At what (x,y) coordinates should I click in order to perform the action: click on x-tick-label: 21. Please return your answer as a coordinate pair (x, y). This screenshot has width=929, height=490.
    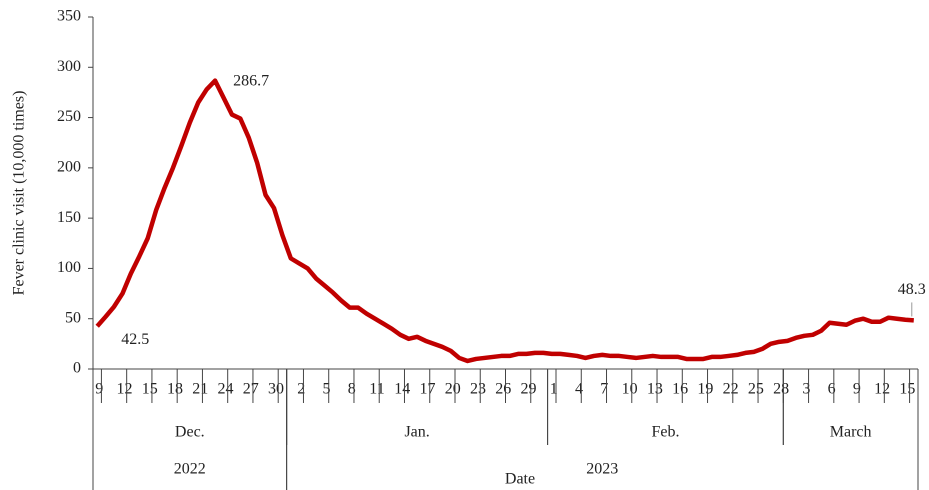
    Looking at the image, I should click on (200, 389).